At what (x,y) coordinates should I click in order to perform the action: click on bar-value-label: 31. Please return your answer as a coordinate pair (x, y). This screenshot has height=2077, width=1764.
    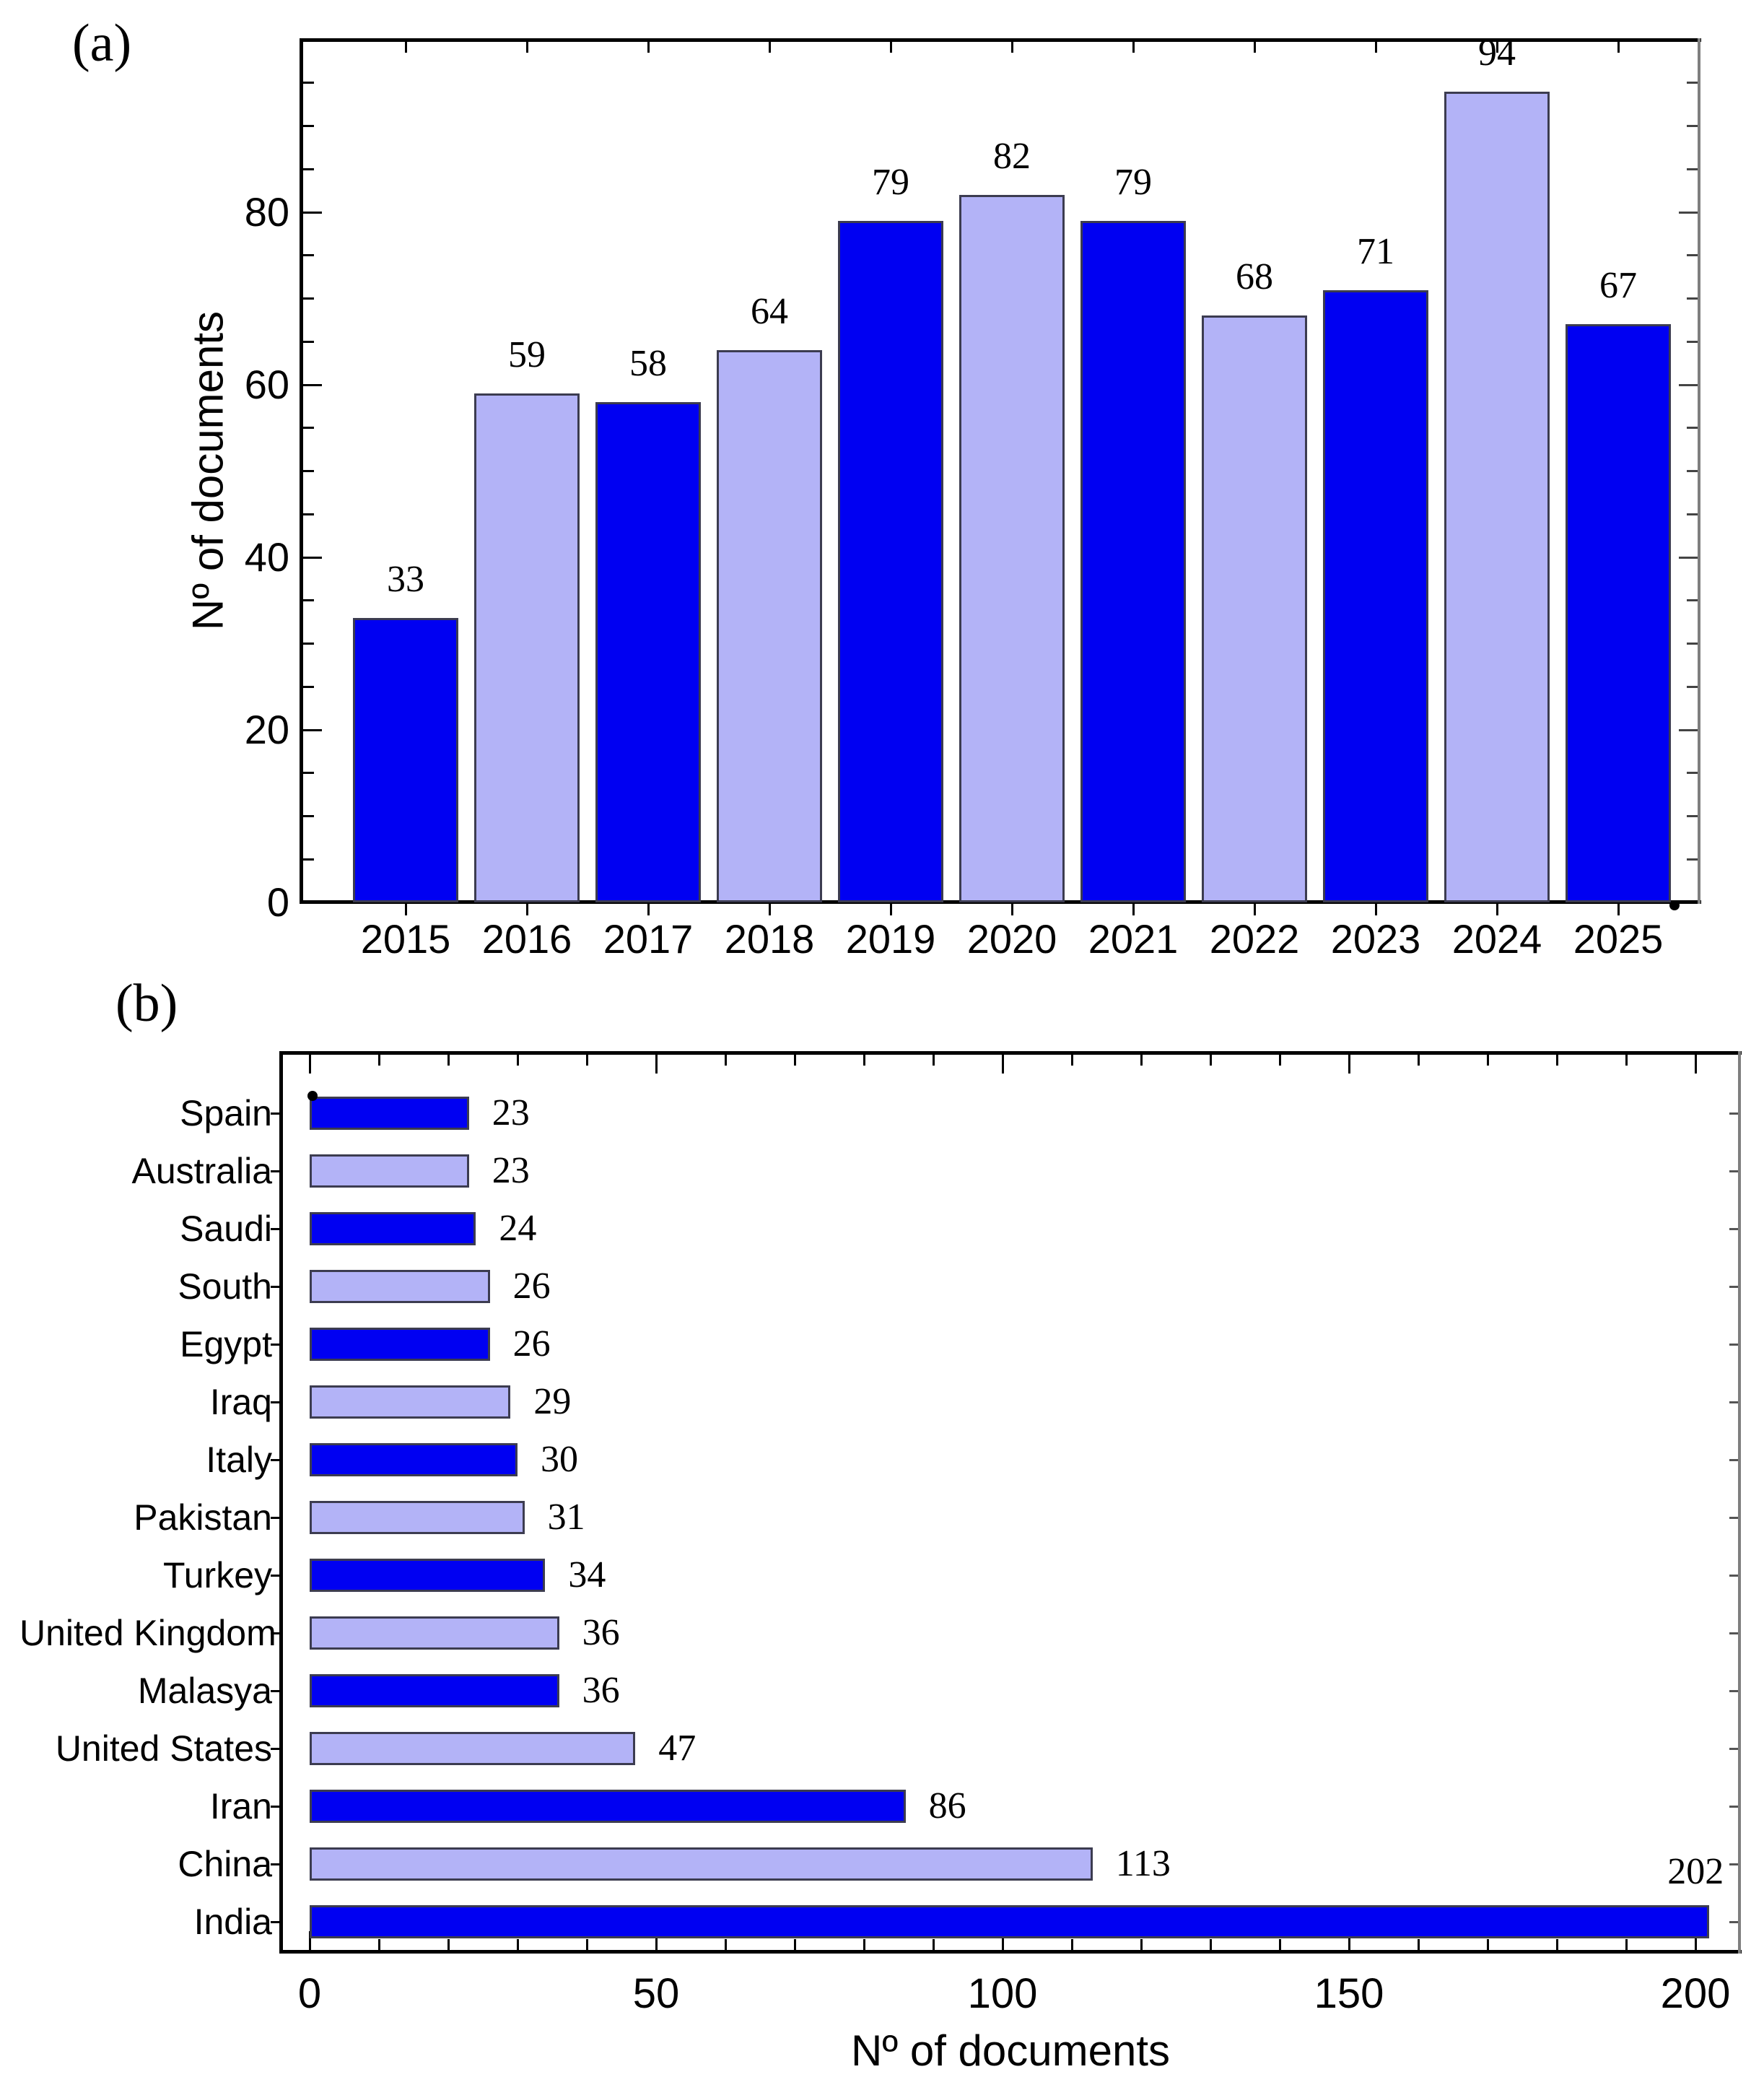
    Looking at the image, I should click on (566, 1518).